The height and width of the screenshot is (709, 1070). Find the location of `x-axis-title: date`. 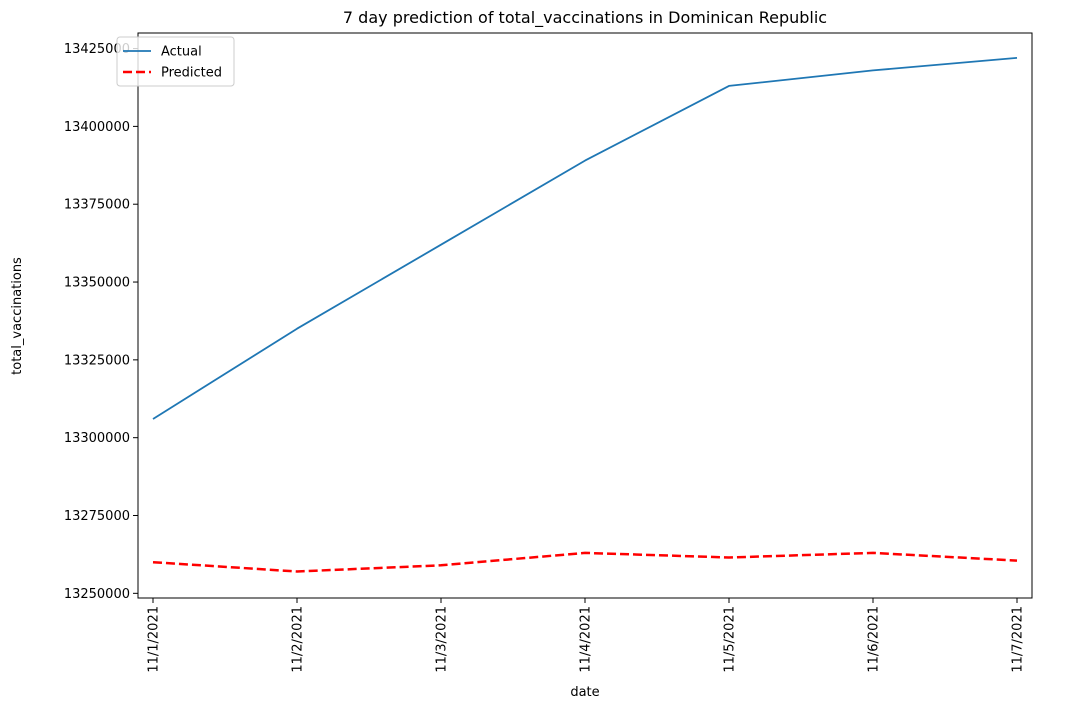

x-axis-title: date is located at coordinates (584, 692).